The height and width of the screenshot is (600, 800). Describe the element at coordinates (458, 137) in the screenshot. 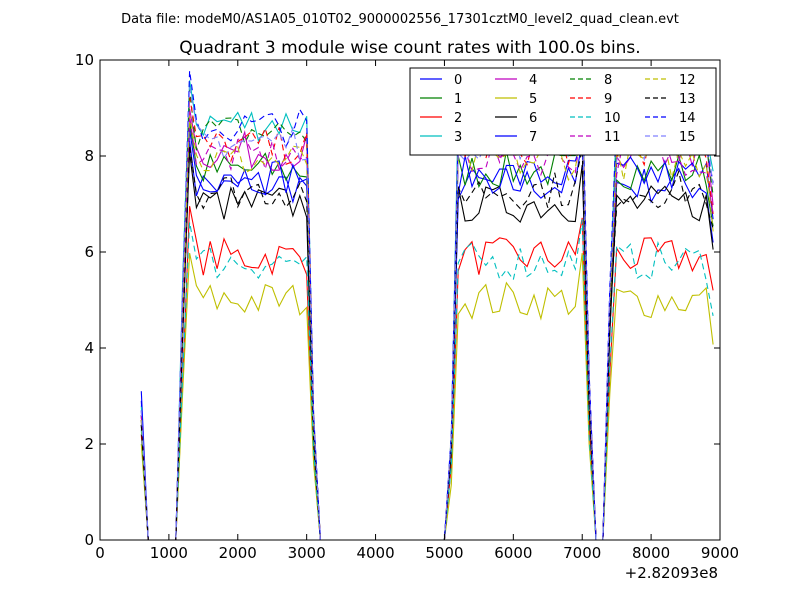

I see `legend-label-3: 3` at that location.